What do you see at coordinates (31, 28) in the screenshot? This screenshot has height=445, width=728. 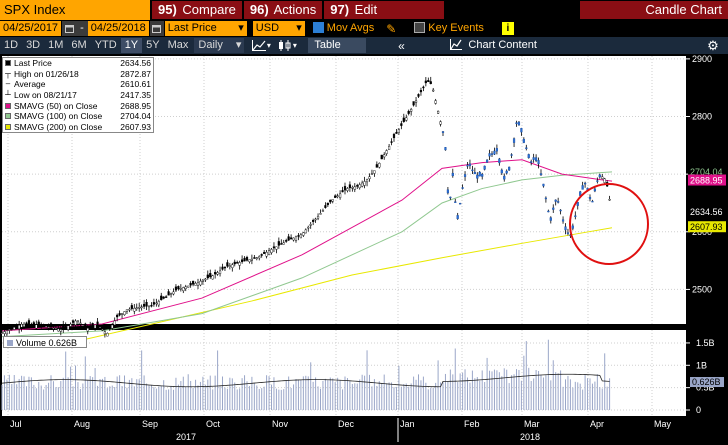 I see `start-date-field: 04/25/2017` at bounding box center [31, 28].